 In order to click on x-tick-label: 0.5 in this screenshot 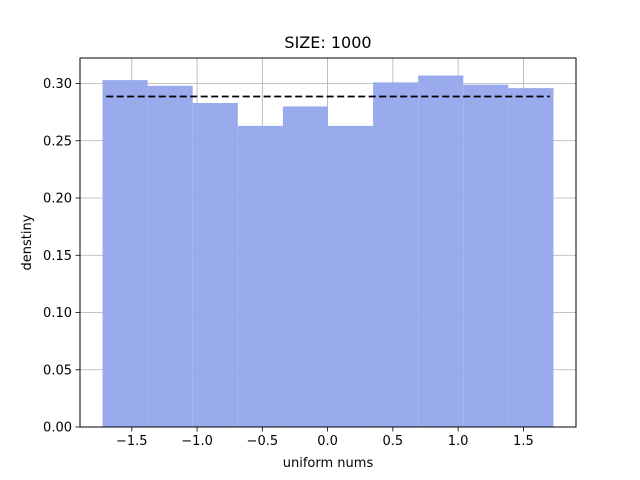, I will do `click(393, 441)`.